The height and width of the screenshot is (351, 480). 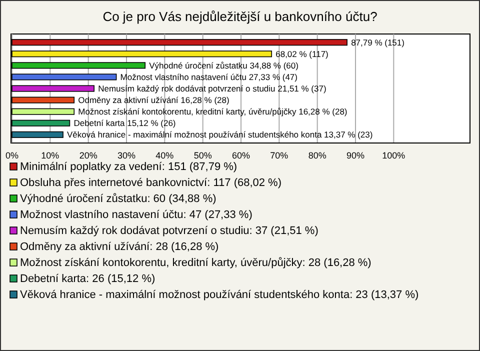 I want to click on x-tick-label: 40%, so click(x=165, y=155).